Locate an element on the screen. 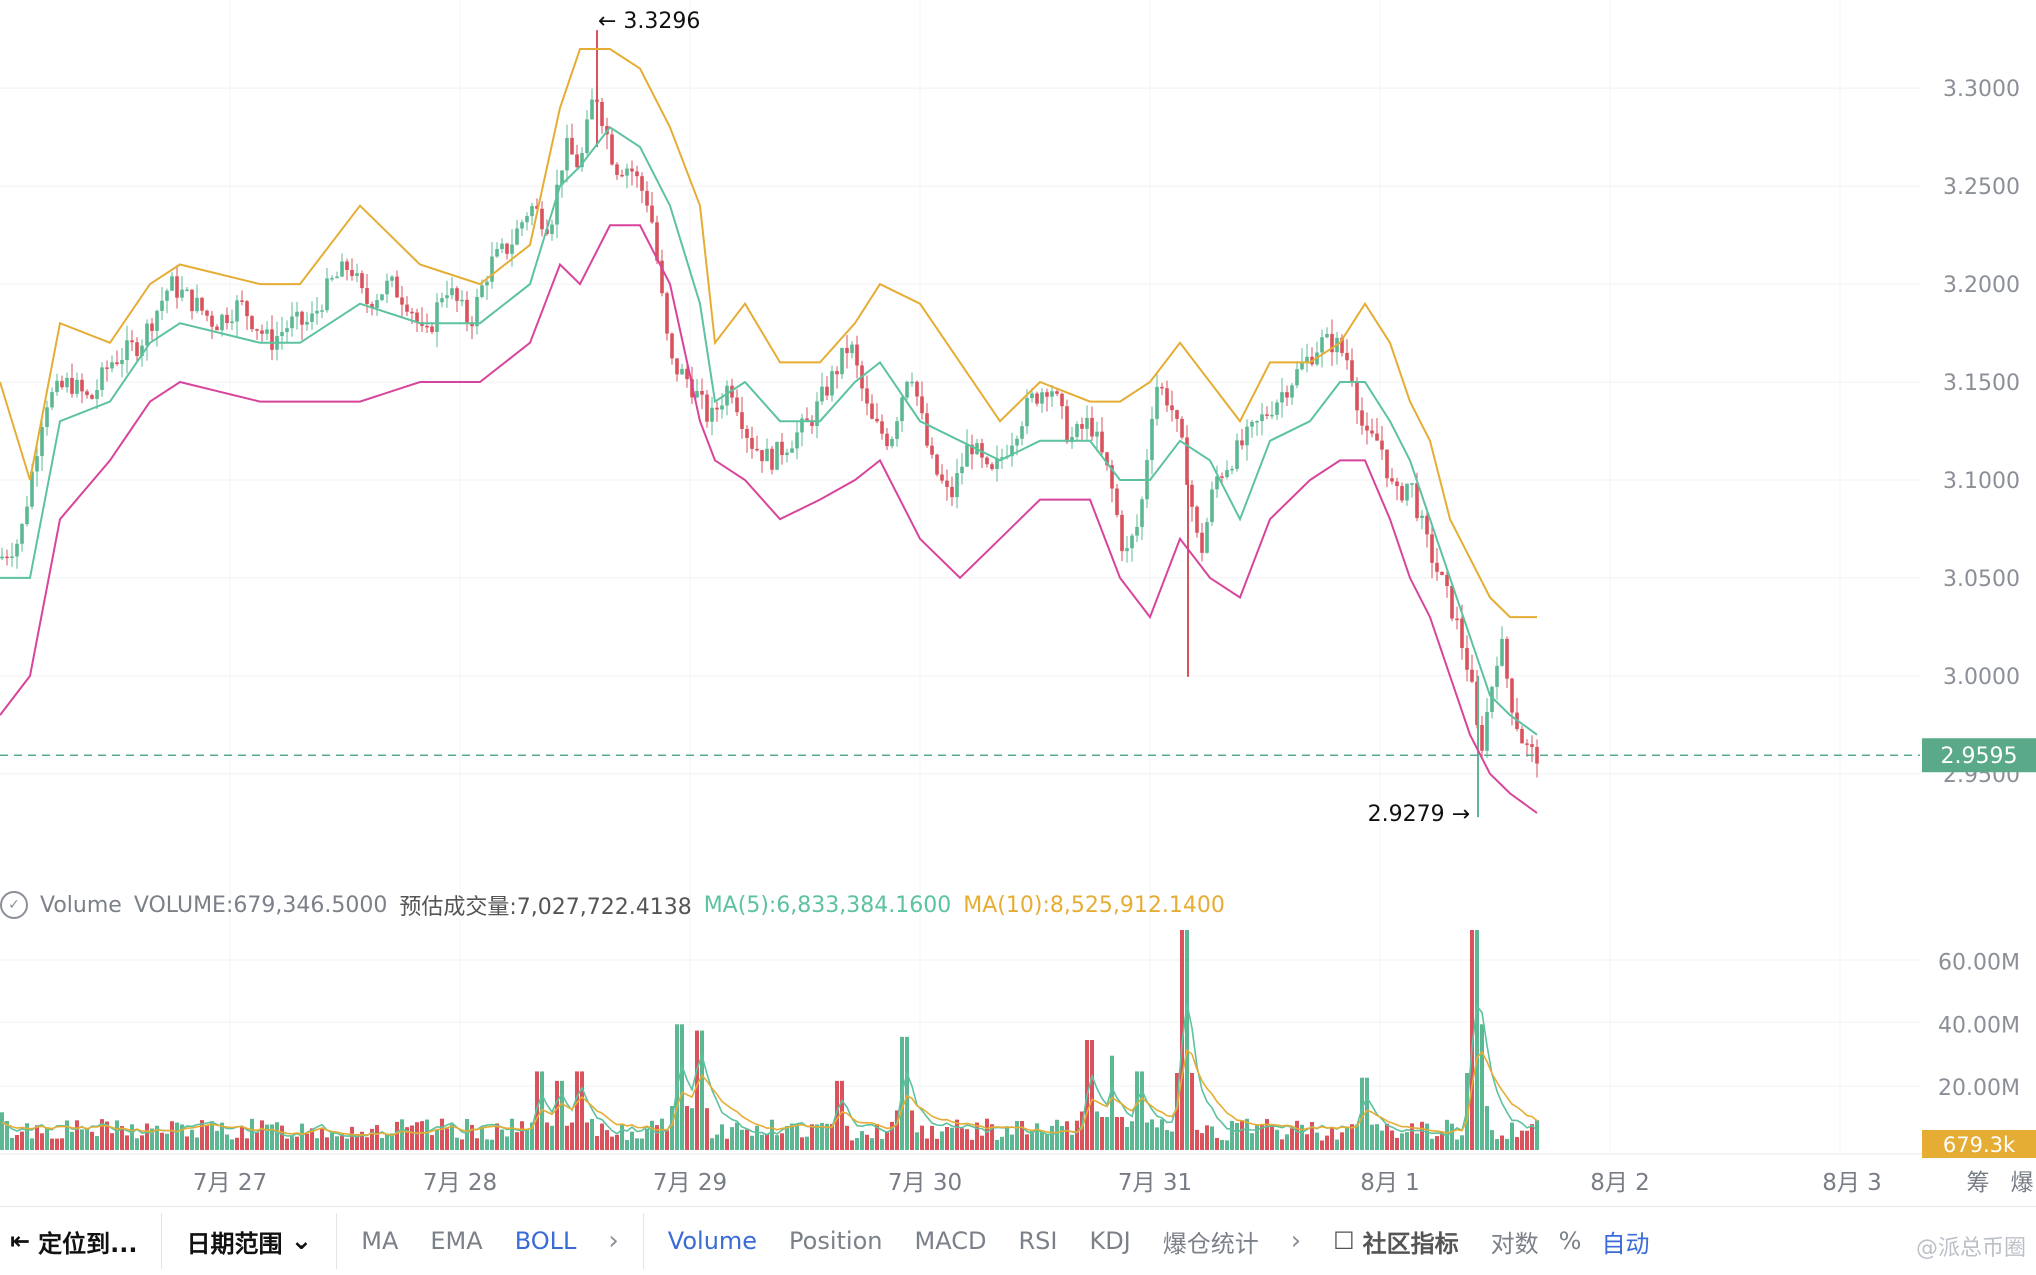  indicator-ema: EMA is located at coordinates (456, 1241).